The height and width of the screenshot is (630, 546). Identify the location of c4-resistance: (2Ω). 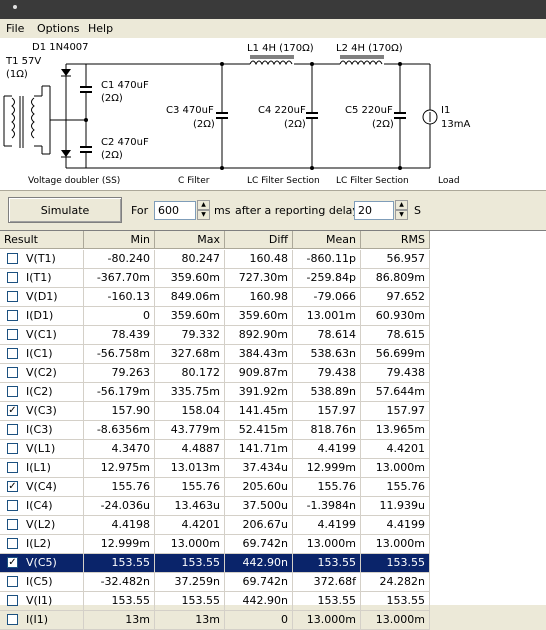
(295, 124).